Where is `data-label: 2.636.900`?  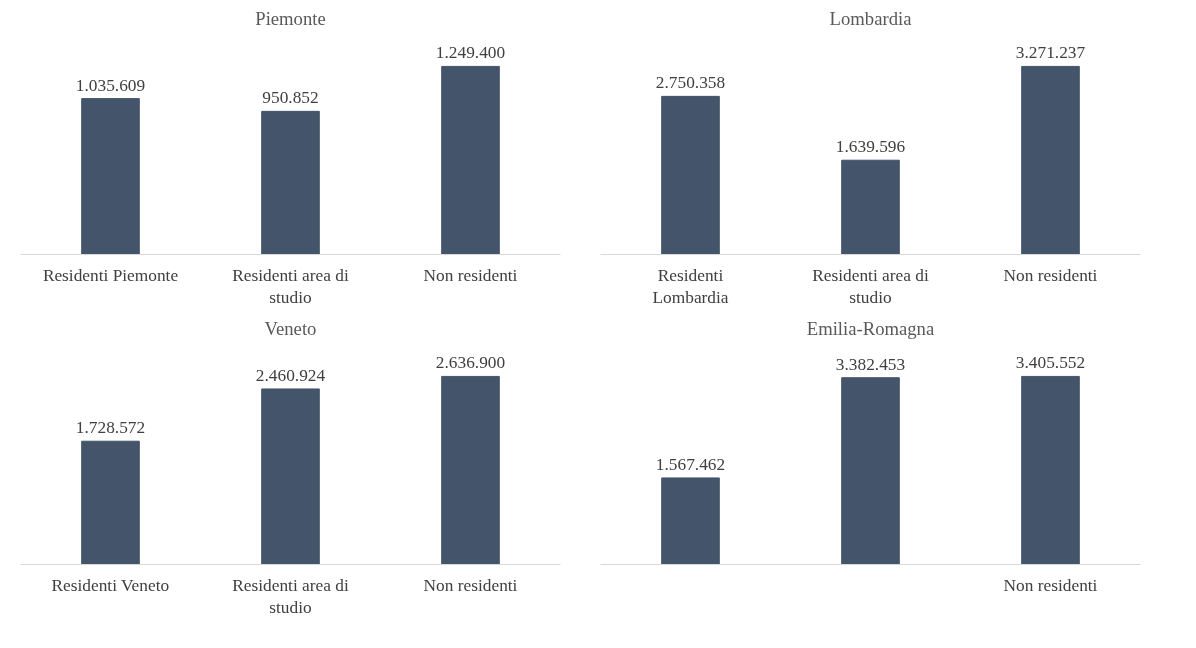 data-label: 2.636.900 is located at coordinates (470, 363).